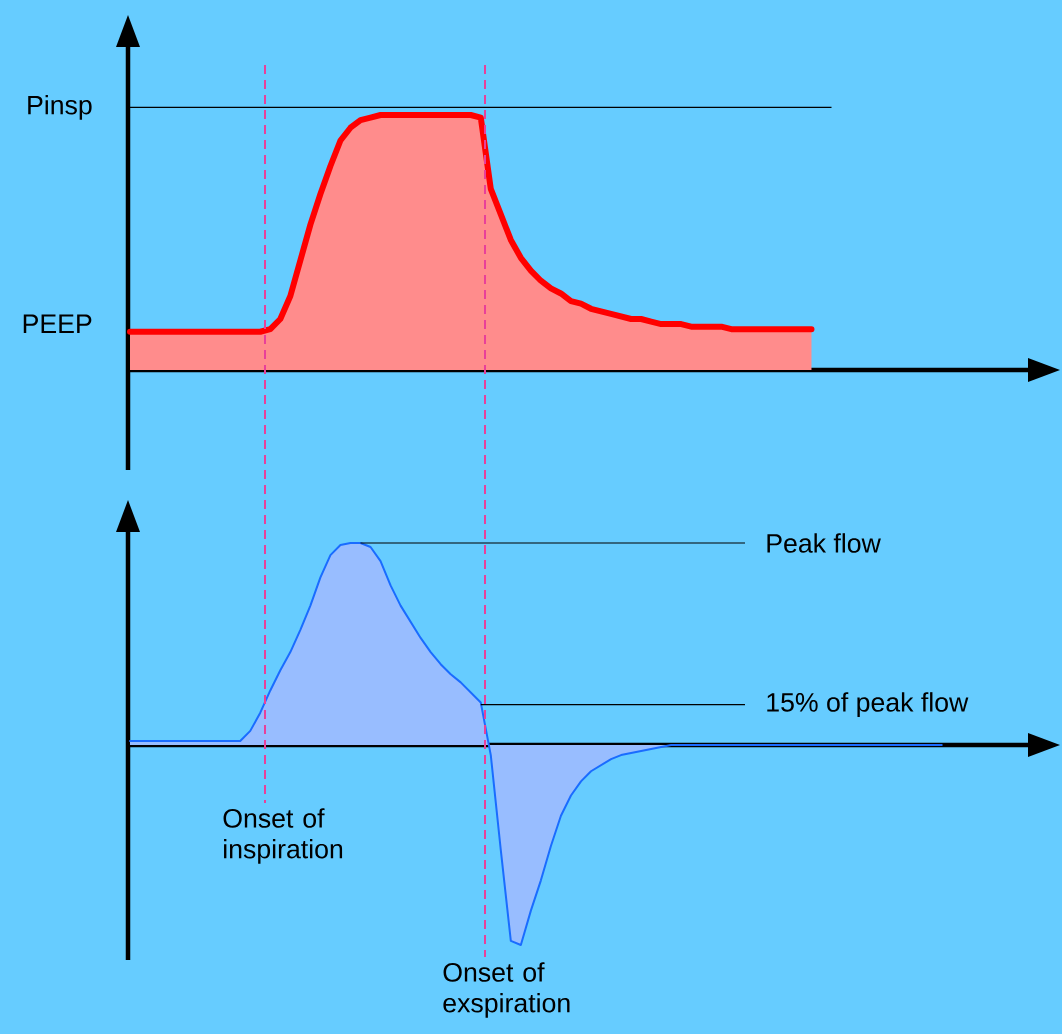 The width and height of the screenshot is (1062, 1034). Describe the element at coordinates (868, 705) in the screenshot. I see `ref-line-label: 15% of peak flow` at that location.